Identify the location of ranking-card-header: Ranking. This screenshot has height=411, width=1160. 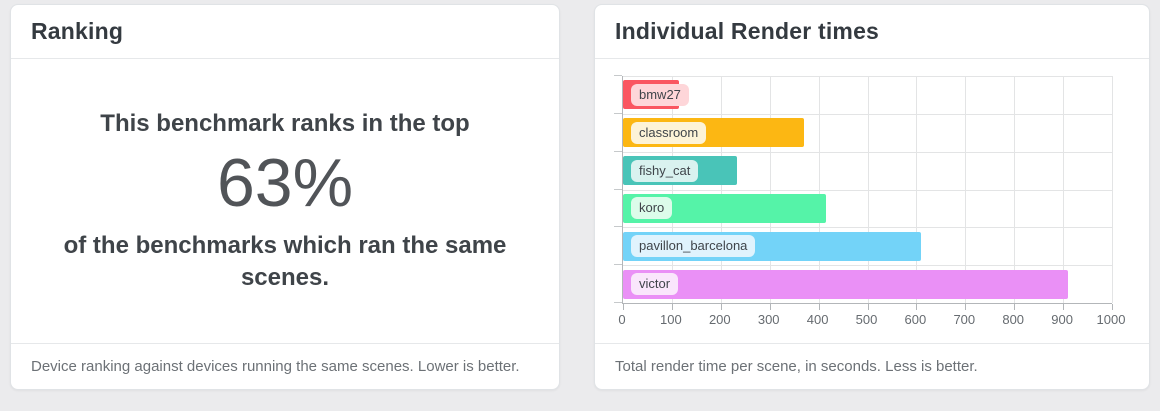
(285, 32).